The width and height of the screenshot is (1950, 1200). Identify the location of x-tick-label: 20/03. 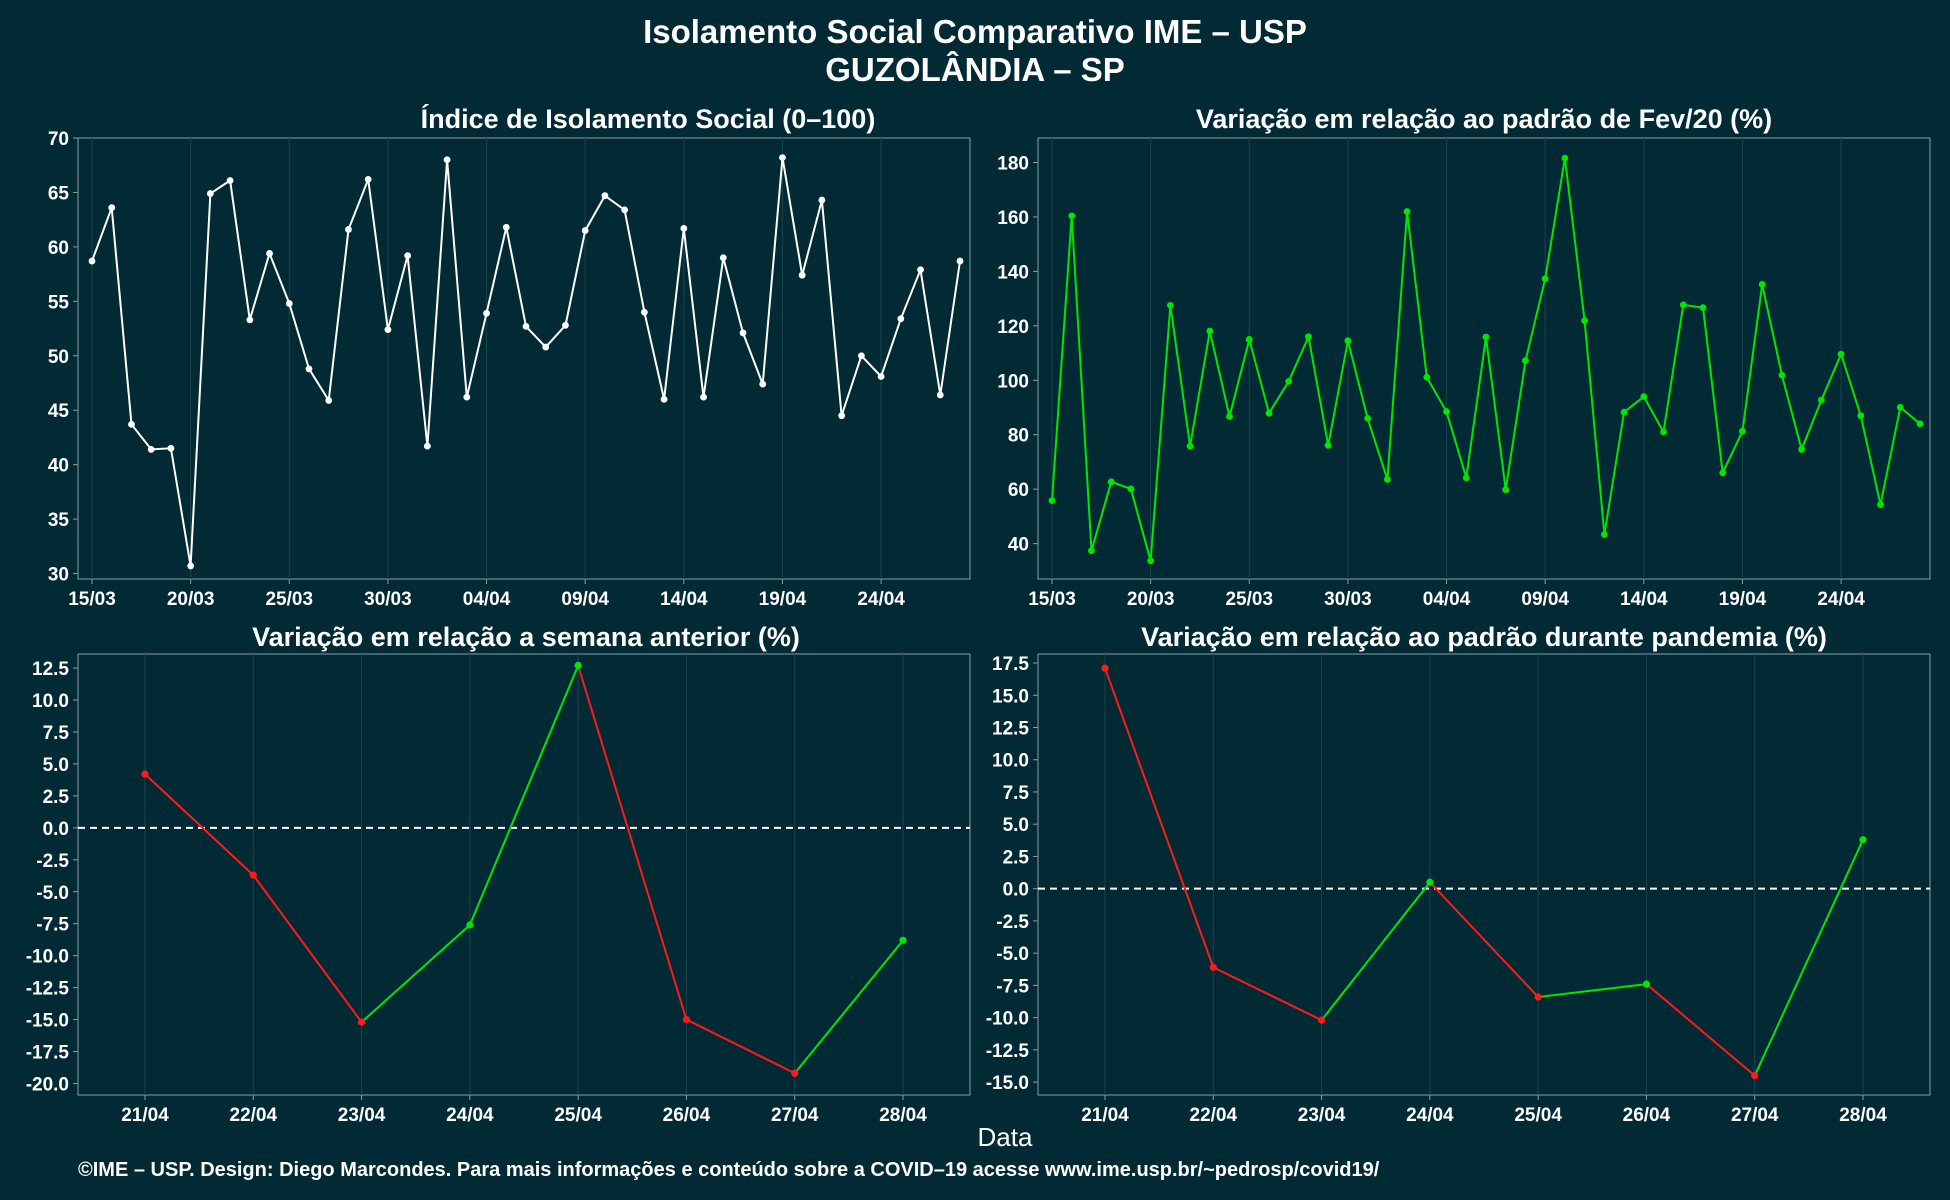
(191, 599).